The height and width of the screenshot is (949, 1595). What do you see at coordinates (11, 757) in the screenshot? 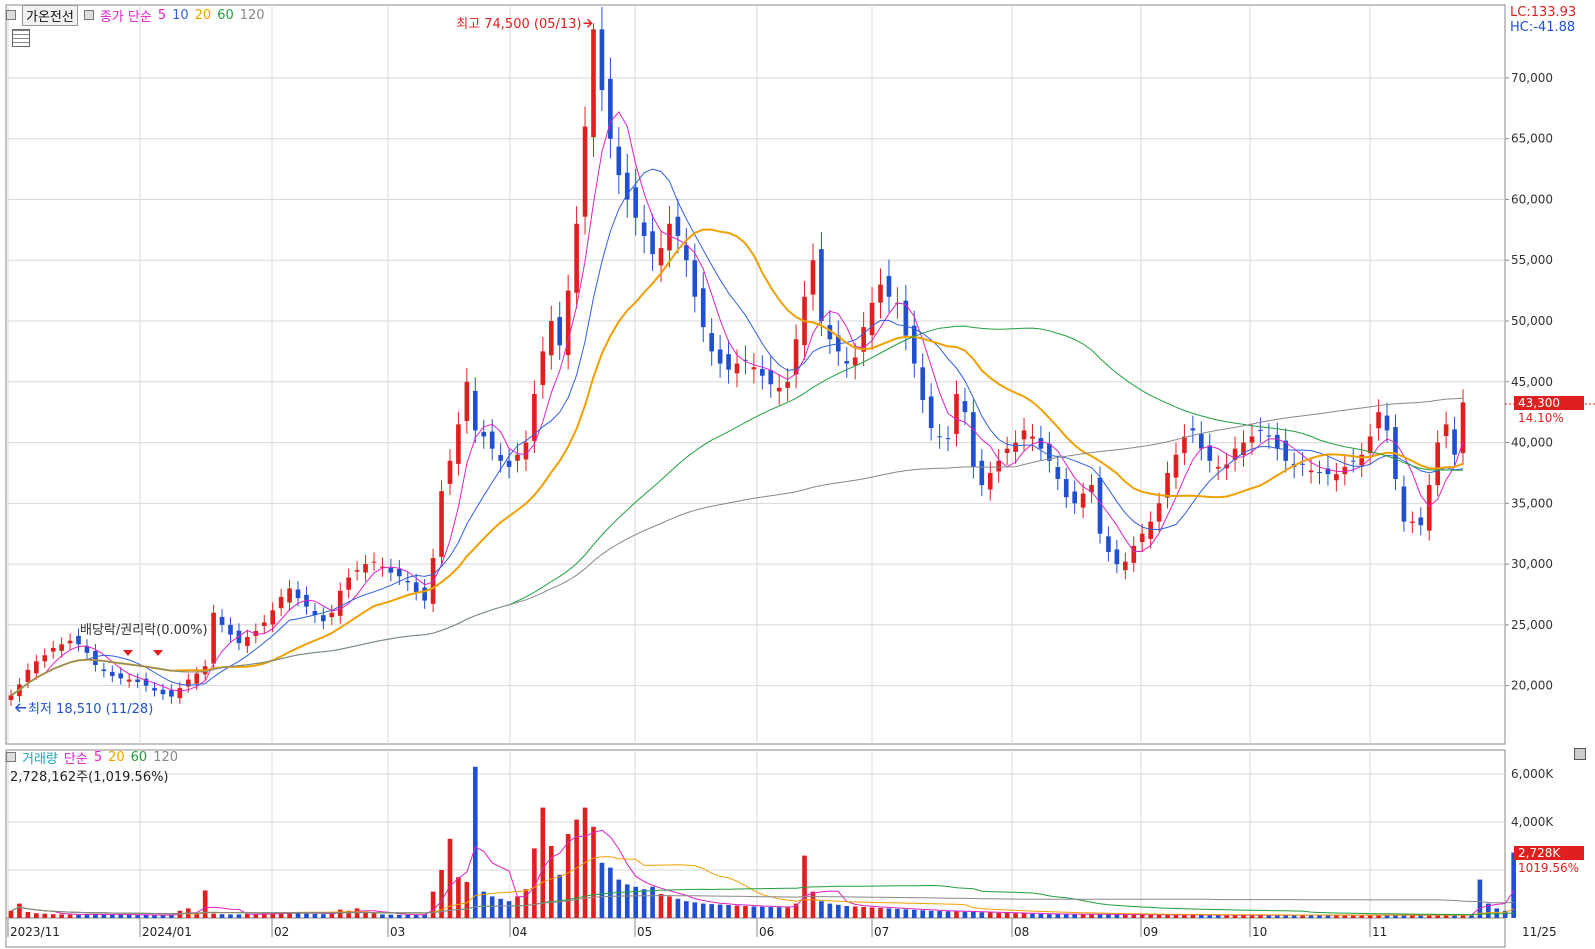
I see `volume-toggle-icon` at bounding box center [11, 757].